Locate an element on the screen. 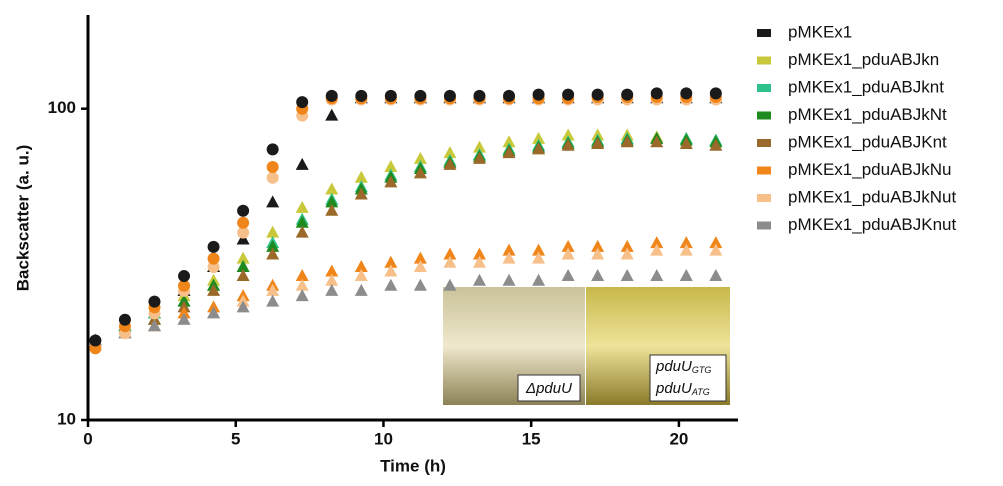 The width and height of the screenshot is (1003, 486). inset-subscript: GTG is located at coordinates (702, 370).